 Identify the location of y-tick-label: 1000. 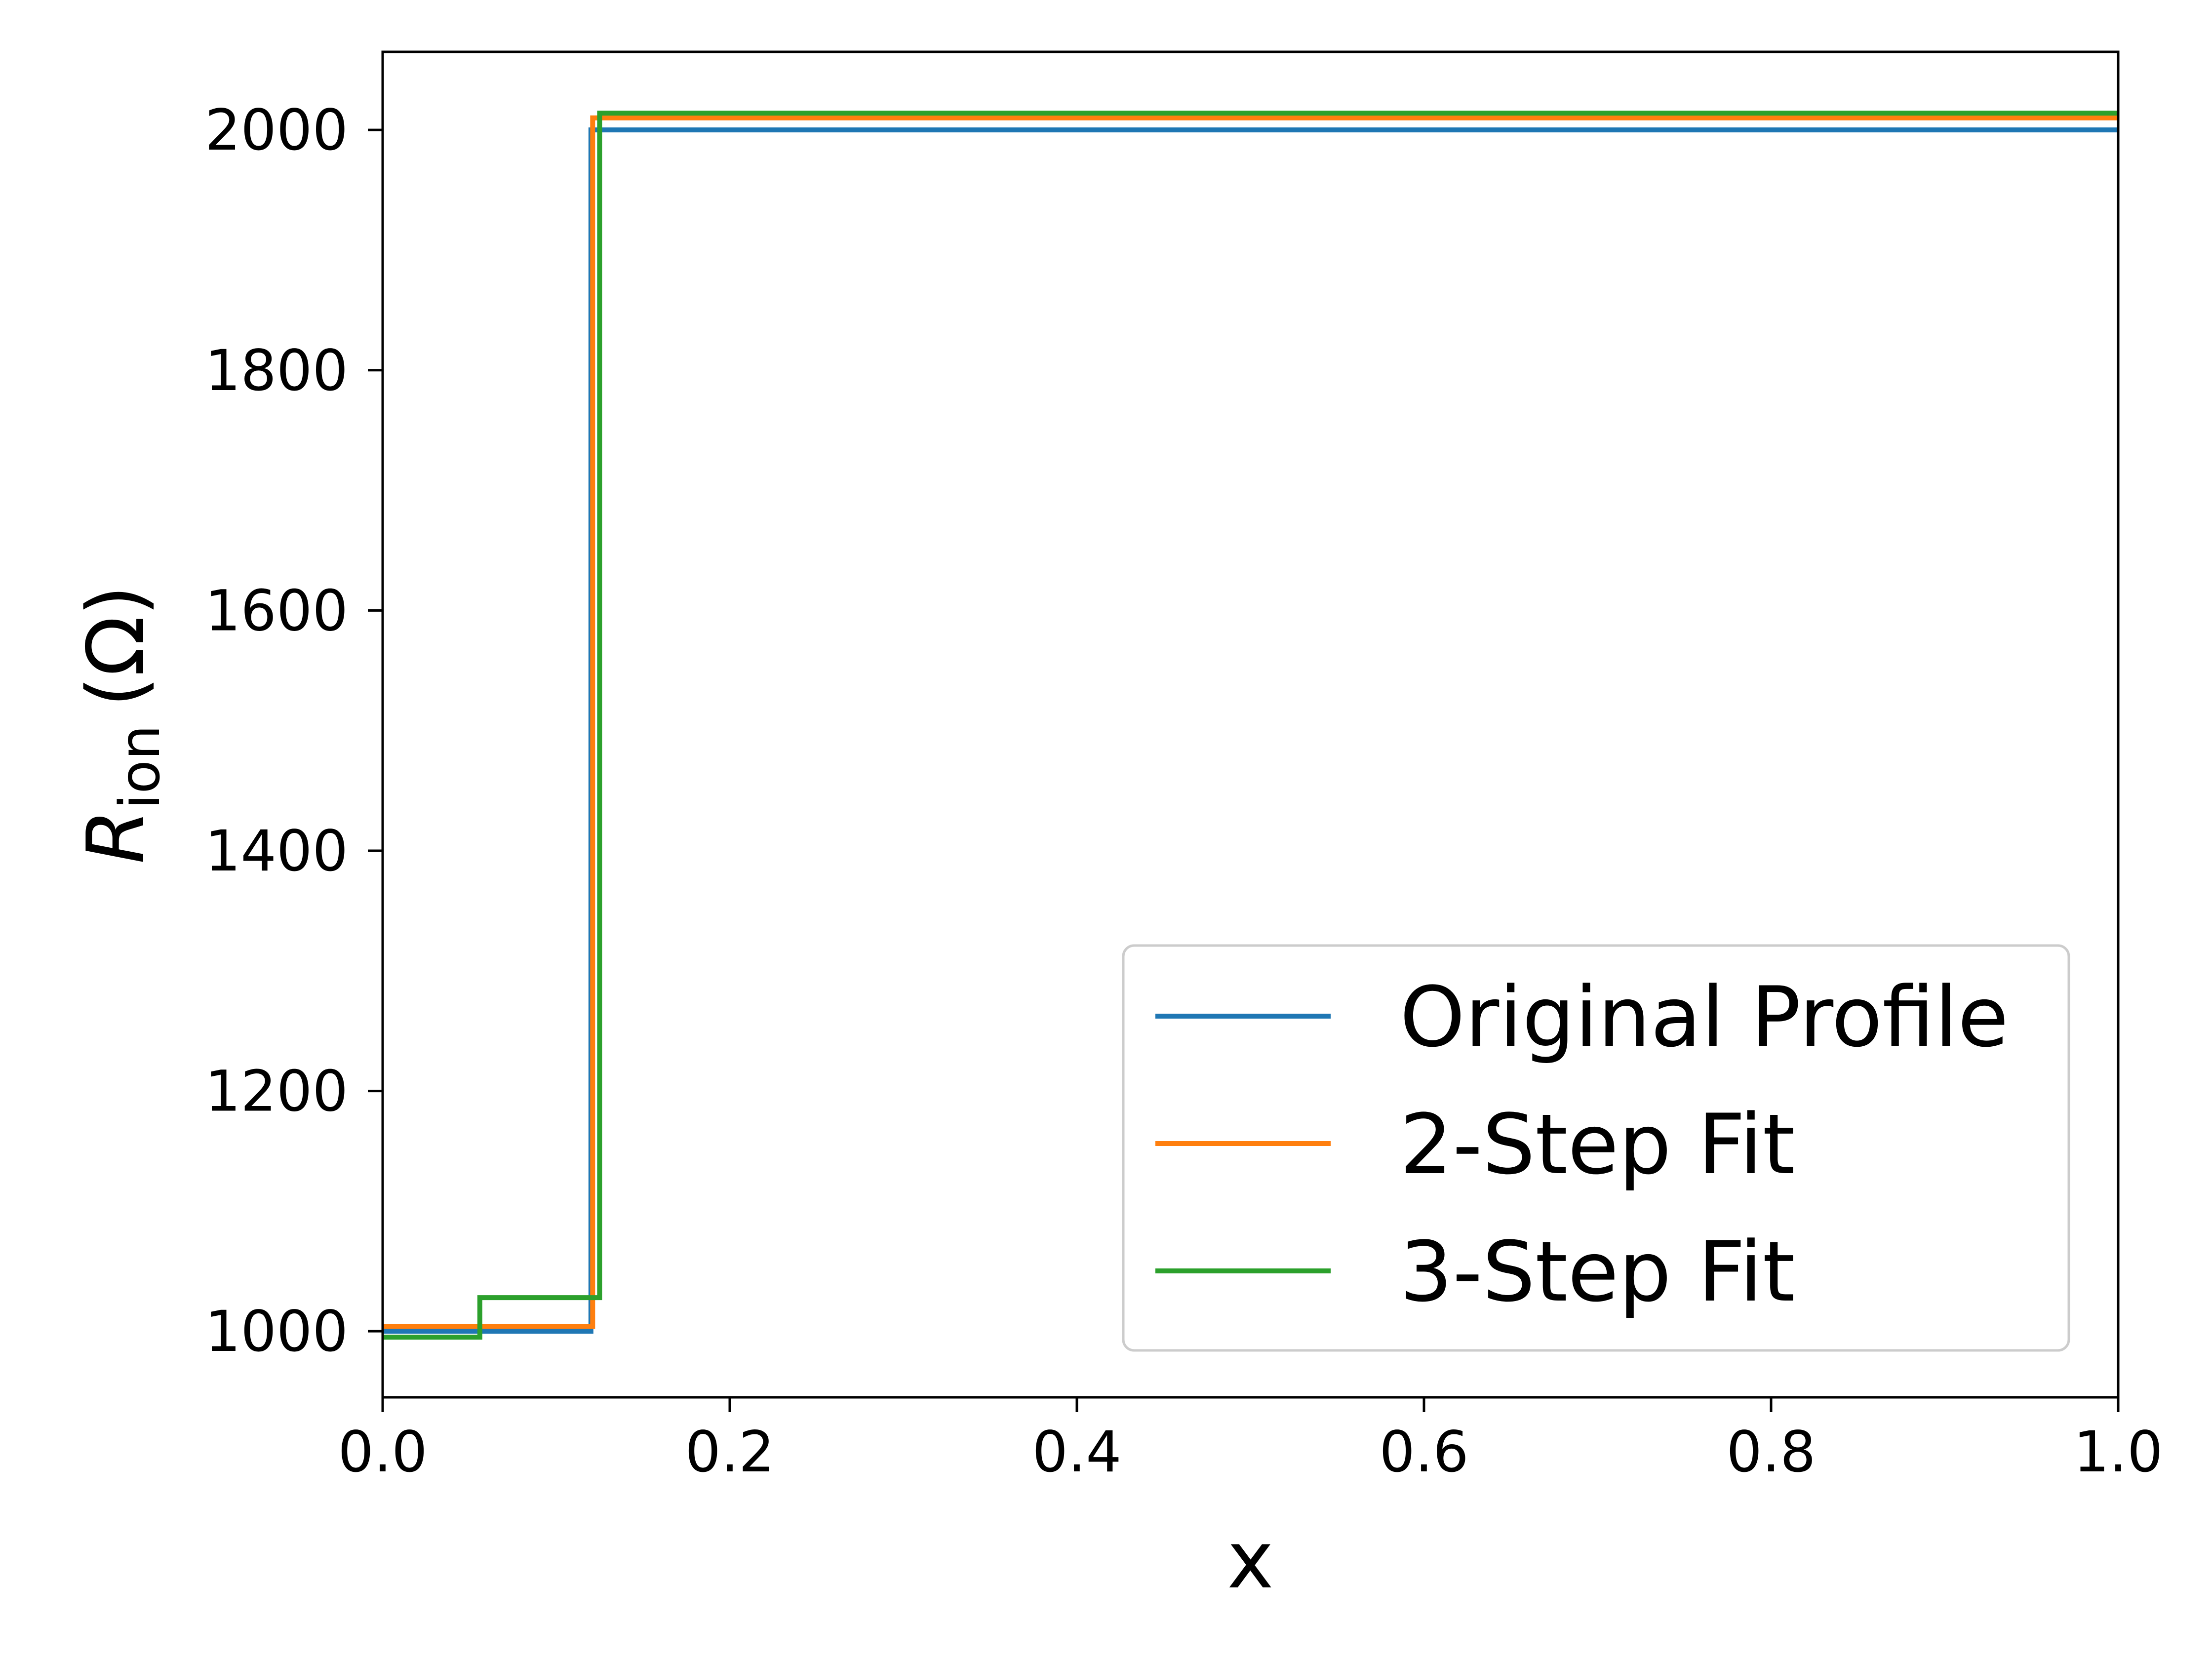
(276, 1331).